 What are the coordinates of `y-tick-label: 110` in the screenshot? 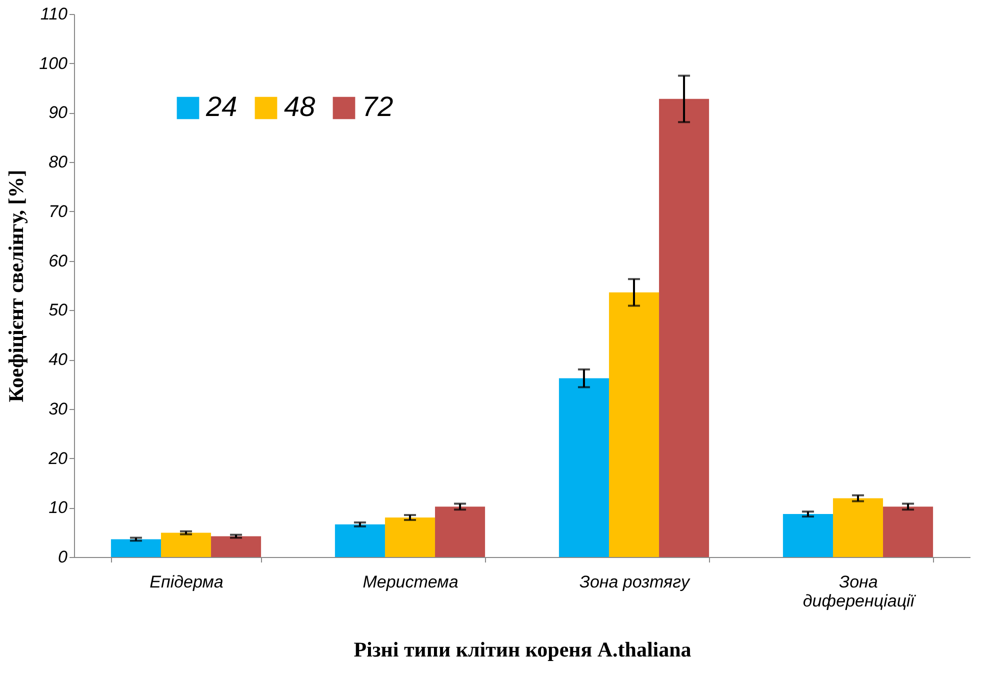 It's located at (54, 14).